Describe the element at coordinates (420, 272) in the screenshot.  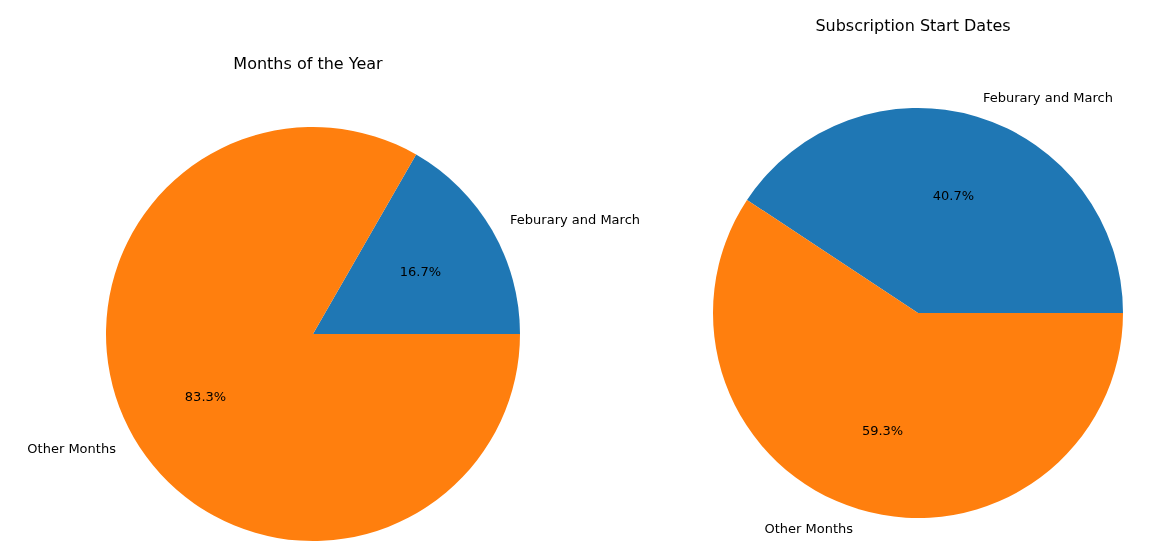
I see `data-label: 16.7%` at that location.